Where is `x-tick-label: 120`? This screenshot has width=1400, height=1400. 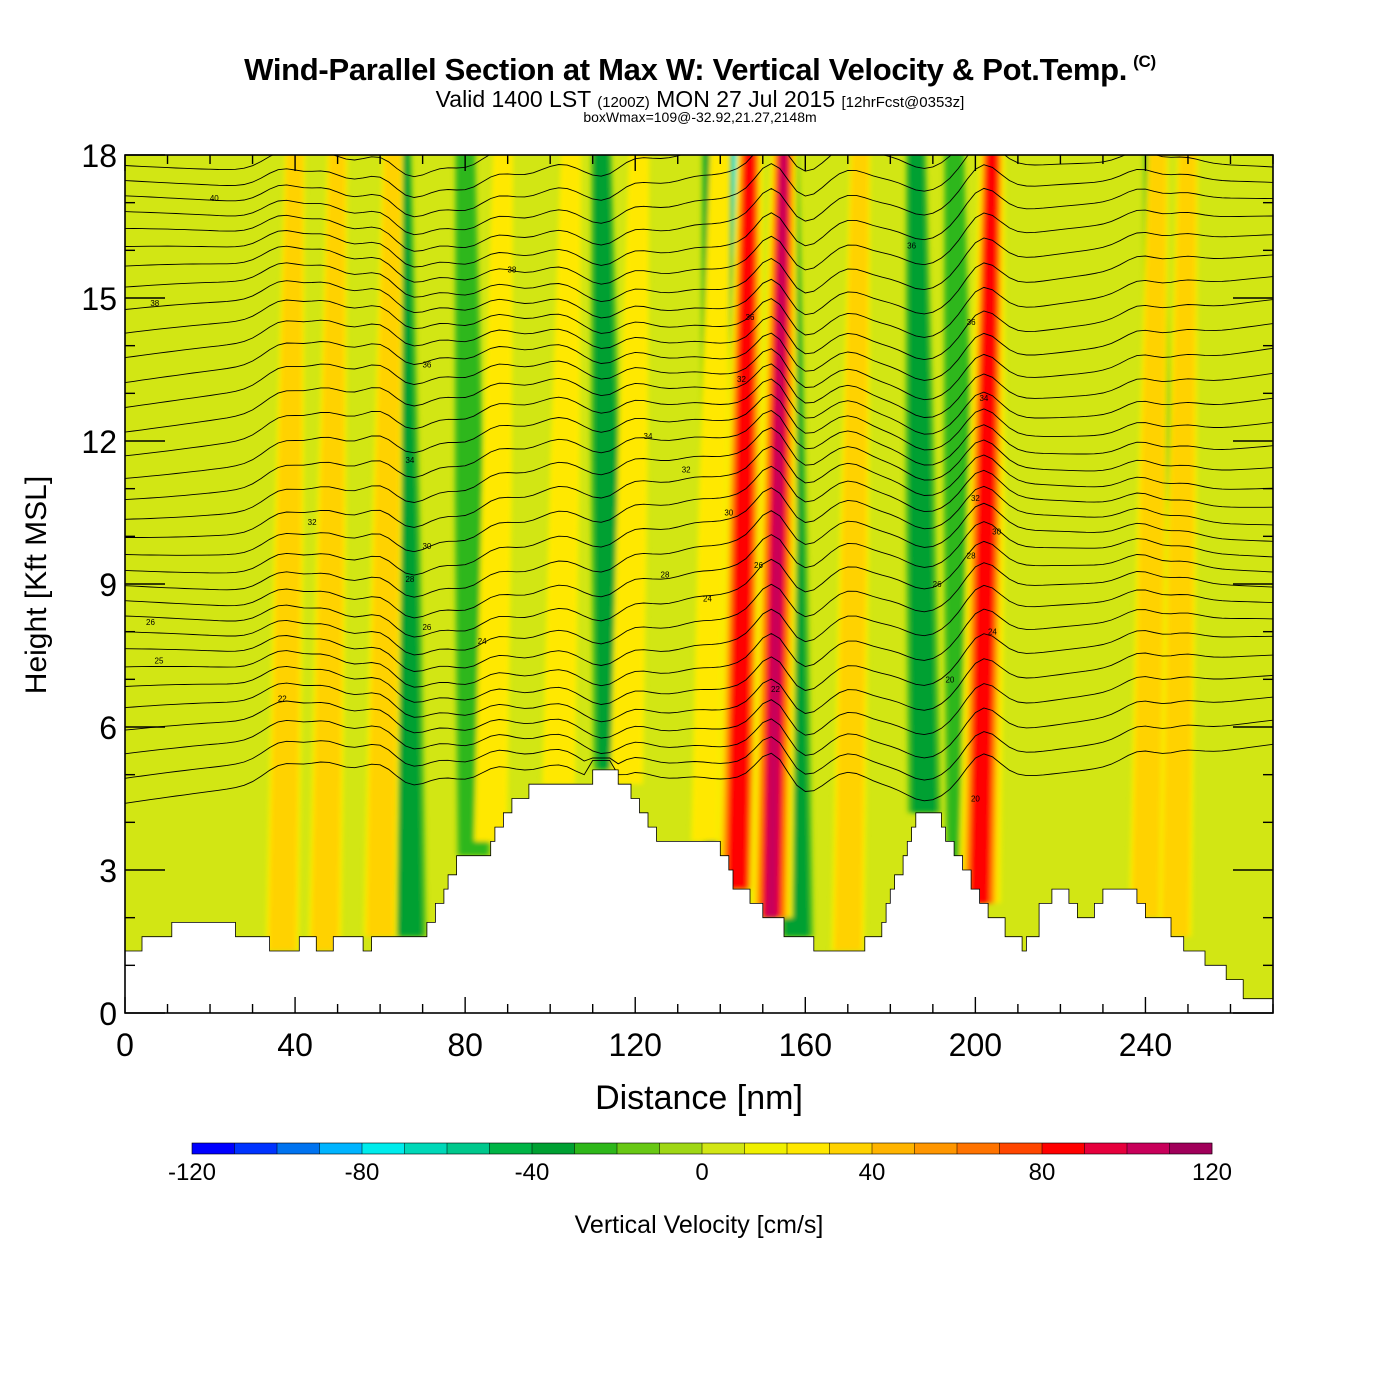
x-tick-label: 120 is located at coordinates (635, 1045).